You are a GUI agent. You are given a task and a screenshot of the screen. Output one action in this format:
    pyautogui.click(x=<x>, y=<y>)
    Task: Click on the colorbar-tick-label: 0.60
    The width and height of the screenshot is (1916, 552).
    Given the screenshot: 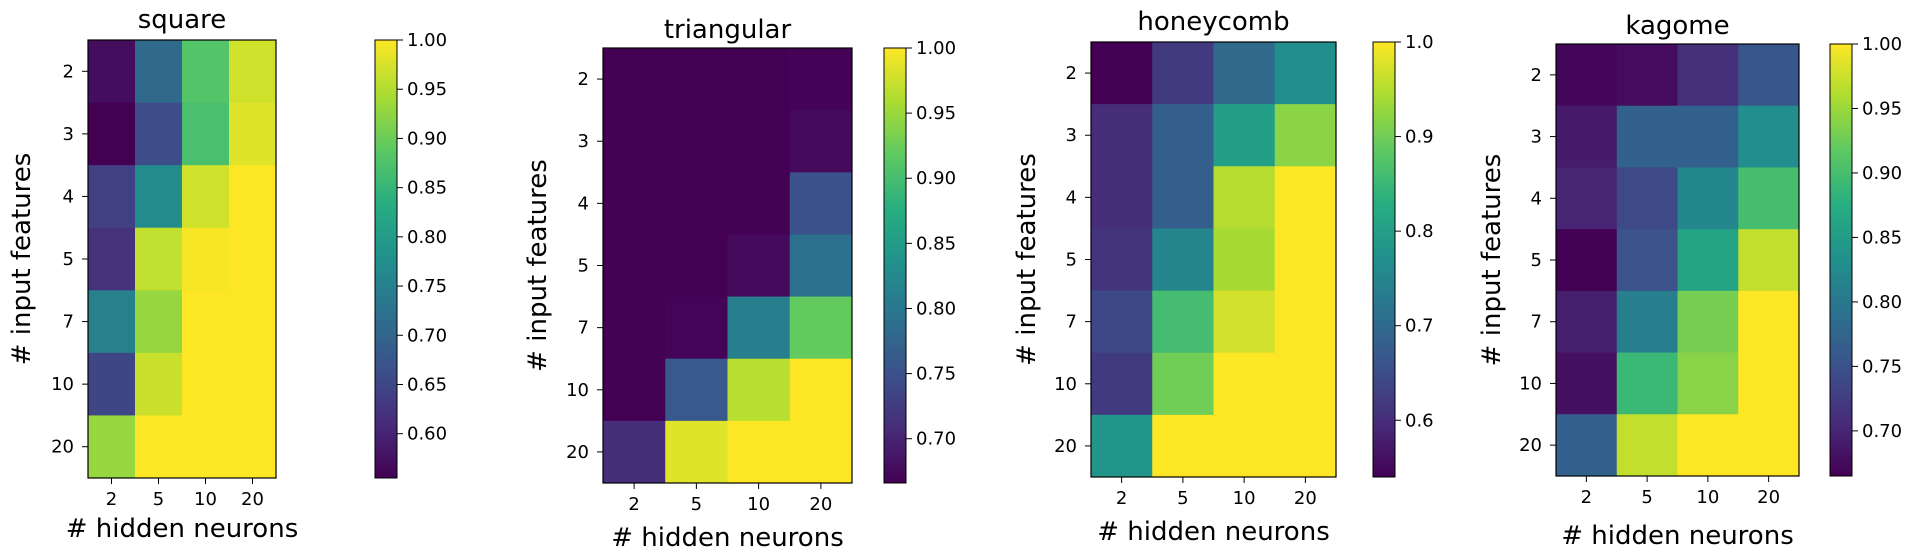 What is the action you would take?
    pyautogui.click(x=427, y=434)
    